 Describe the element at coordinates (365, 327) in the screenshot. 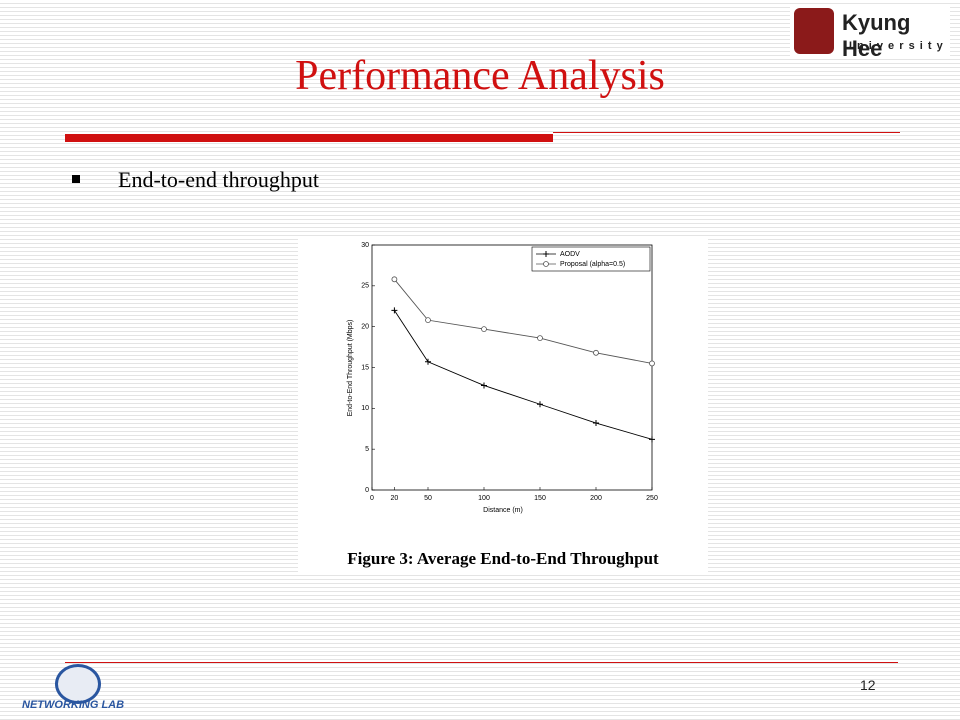

I see `y-tick-label: 20` at that location.